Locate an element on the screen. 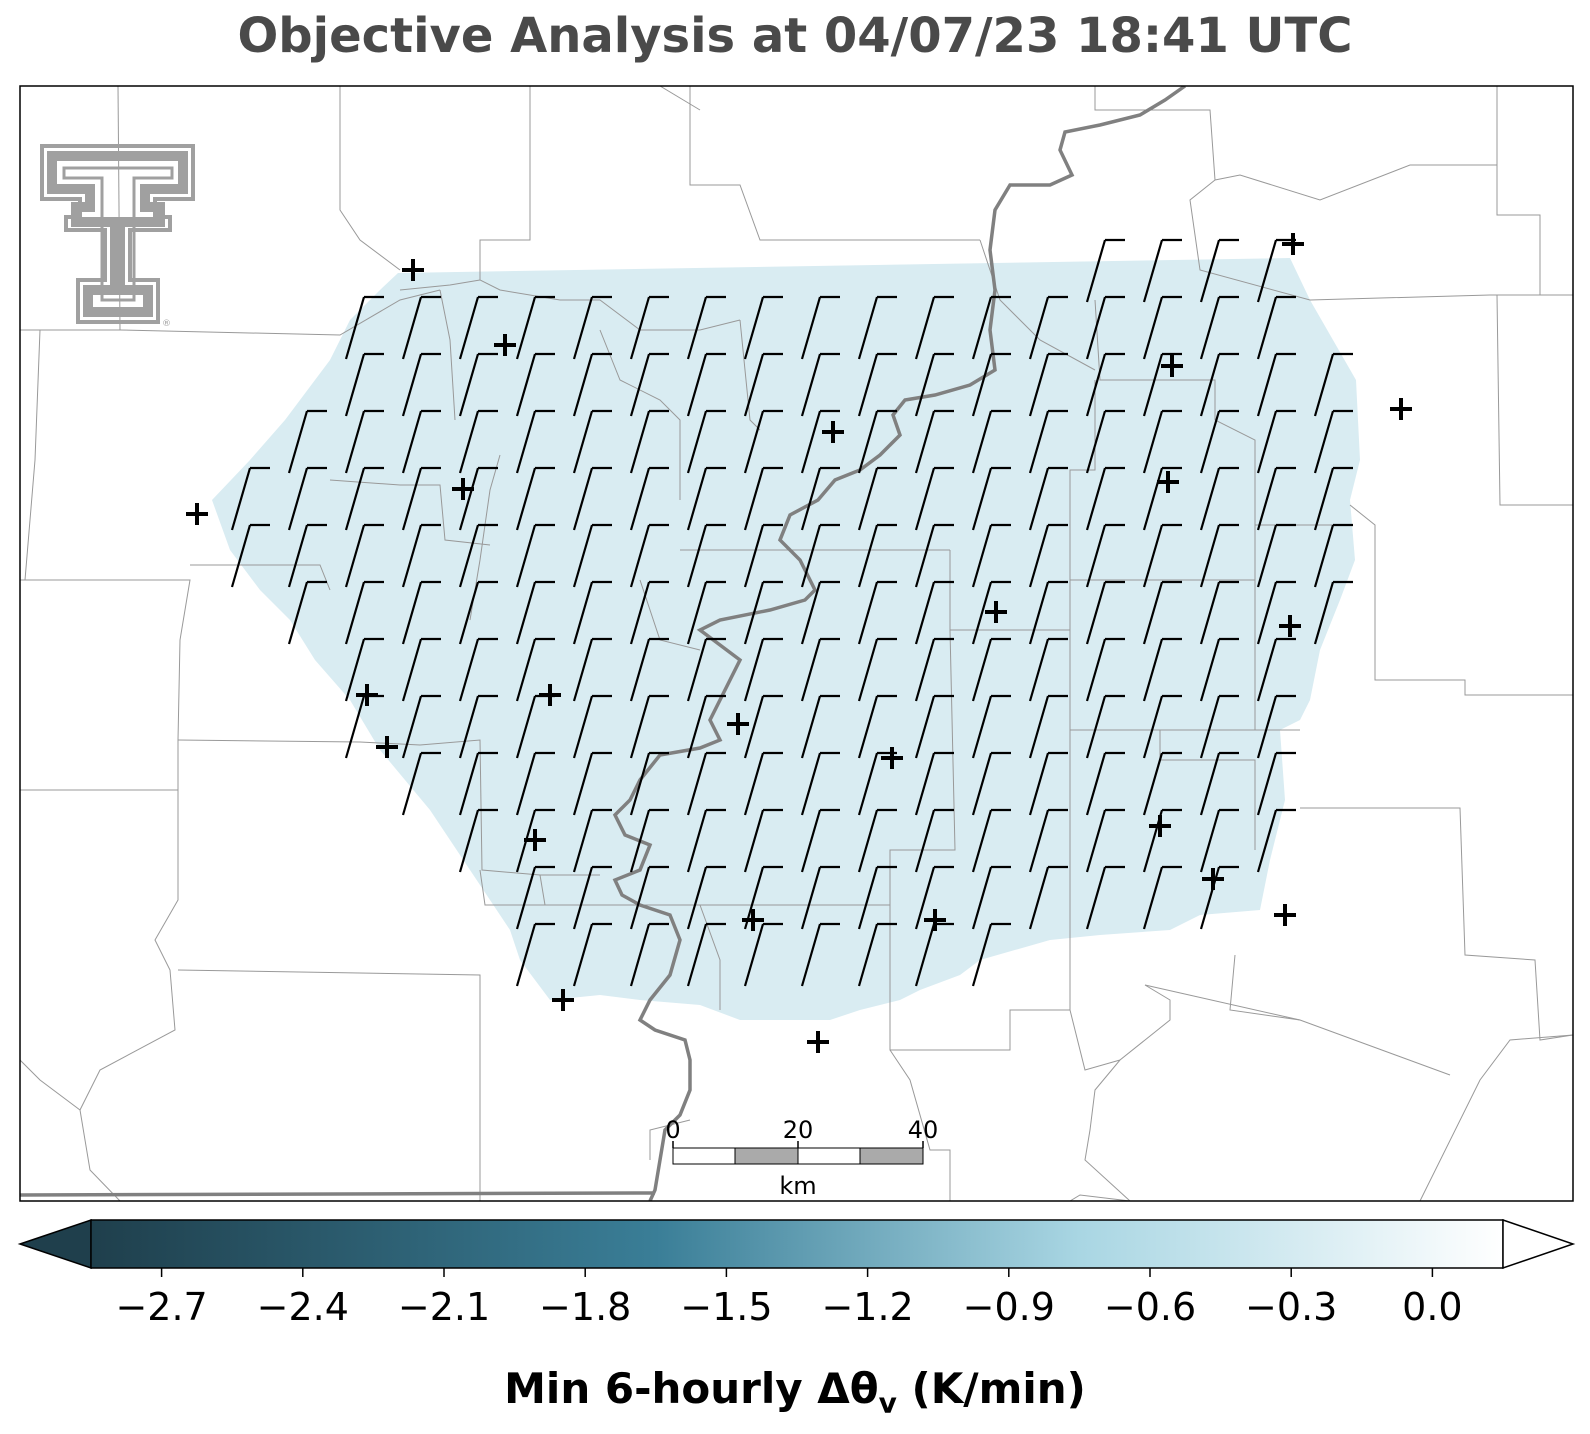 Image resolution: width=1590 pixels, height=1434 pixels. colorbar-label: Min 6-hourly Δθv (K/min) is located at coordinates (795, 1391).